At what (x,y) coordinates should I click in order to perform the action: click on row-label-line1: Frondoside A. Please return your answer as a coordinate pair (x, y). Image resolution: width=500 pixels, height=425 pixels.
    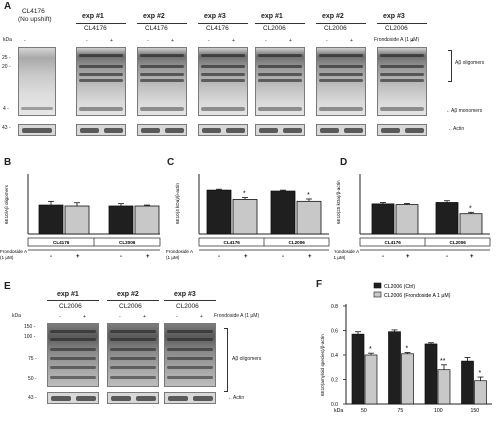
    Looking at the image, I should click on (180, 251).